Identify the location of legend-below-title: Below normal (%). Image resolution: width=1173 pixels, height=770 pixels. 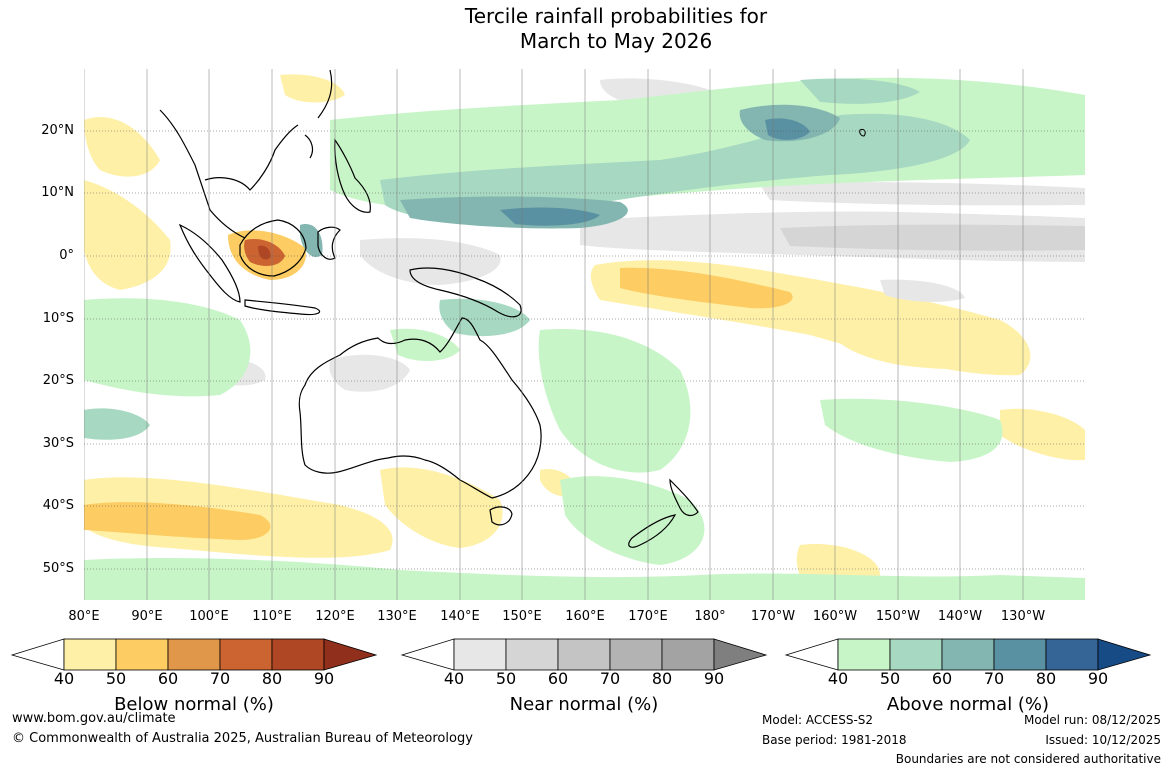
(194, 704).